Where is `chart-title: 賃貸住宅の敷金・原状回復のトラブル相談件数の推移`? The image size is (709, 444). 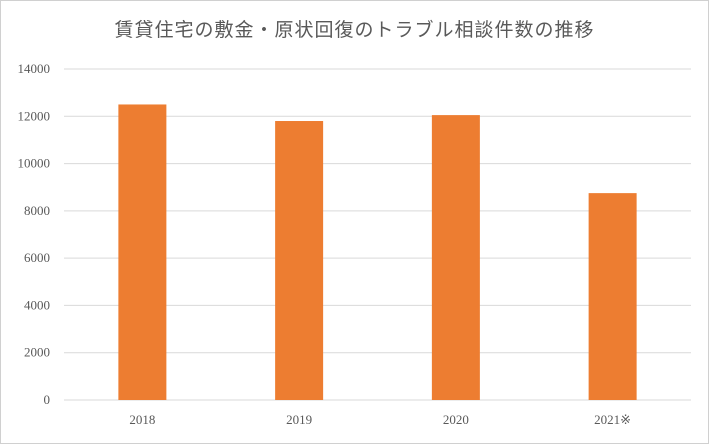 chart-title: 賃貸住宅の敷金・原状回復のトラブル相談件数の推移 is located at coordinates (354, 30).